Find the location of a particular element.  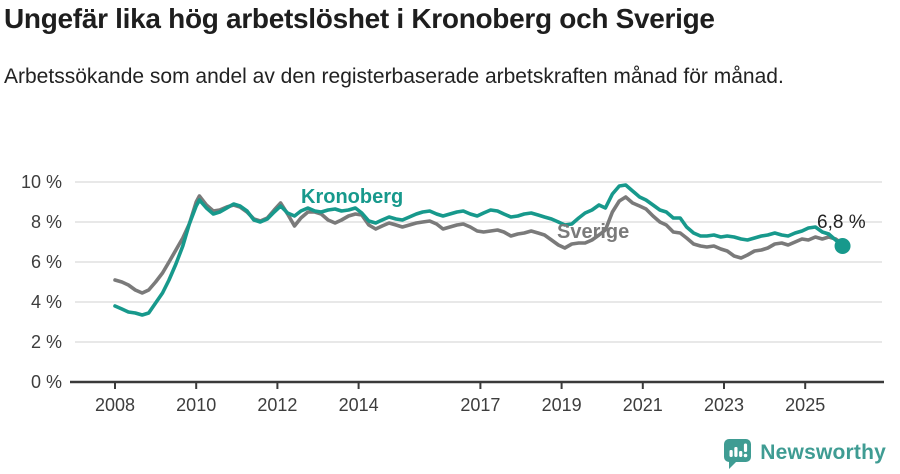

y-axis-tick-label: 10 % is located at coordinates (41, 182).